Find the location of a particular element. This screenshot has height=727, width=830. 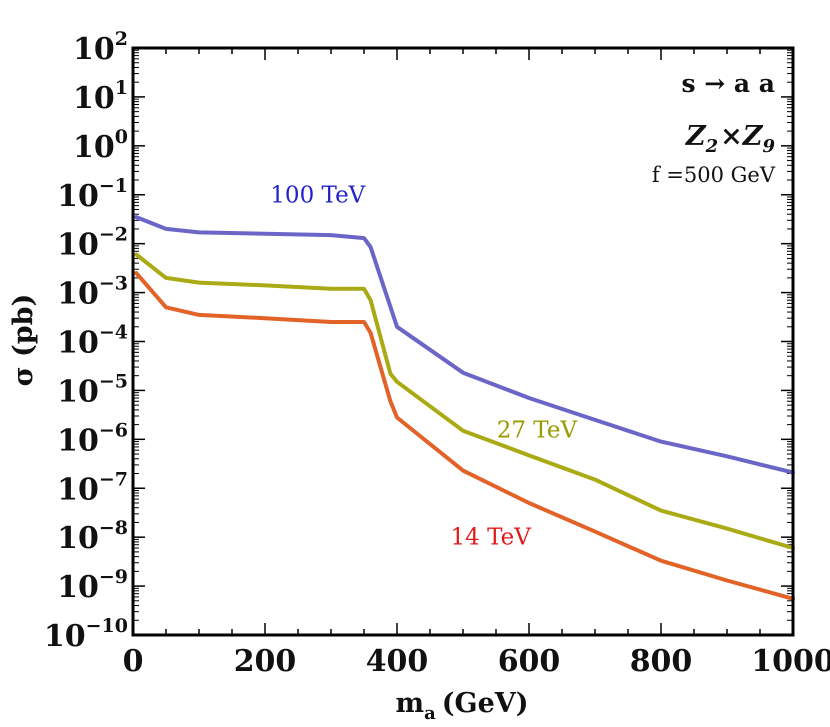

y-tick-label: 10⁻¹⁰ is located at coordinates (86, 634).